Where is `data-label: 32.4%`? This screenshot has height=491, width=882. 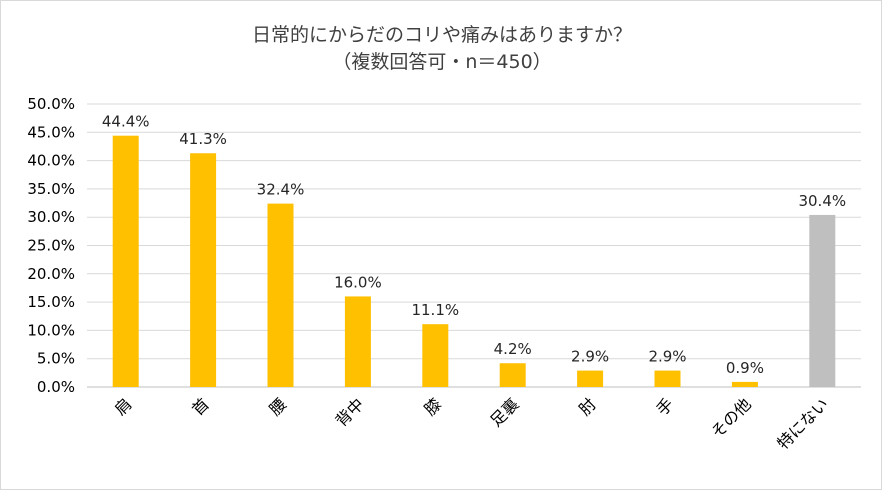
data-label: 32.4% is located at coordinates (281, 190).